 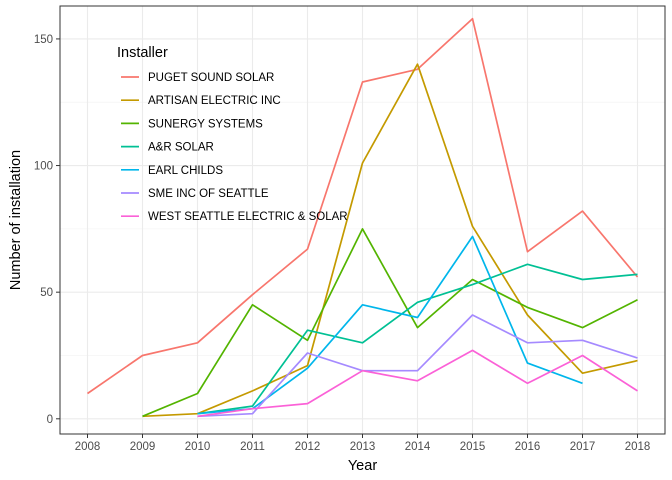 What do you see at coordinates (362, 466) in the screenshot?
I see `x-axis-title: Year` at bounding box center [362, 466].